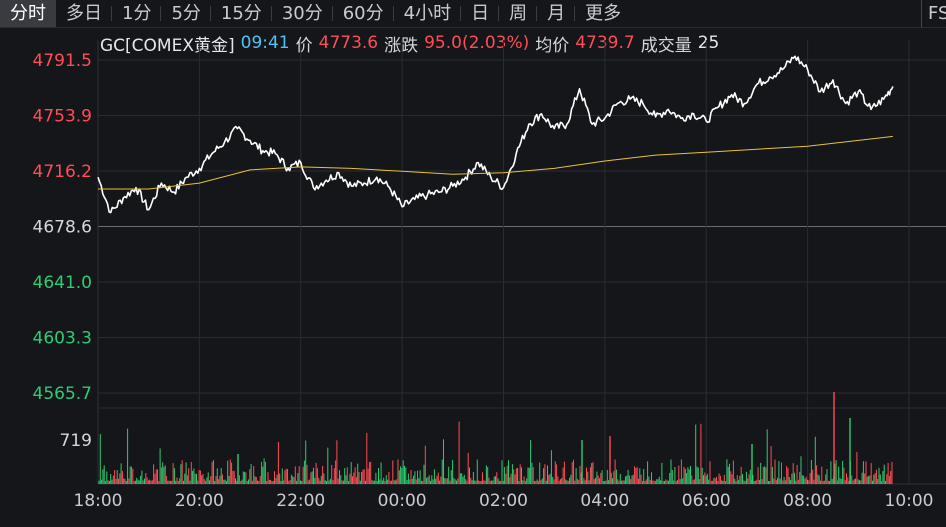 Image resolution: width=946 pixels, height=527 pixels. What do you see at coordinates (98, 501) in the screenshot?
I see `x-tick-label: 18:00` at bounding box center [98, 501].